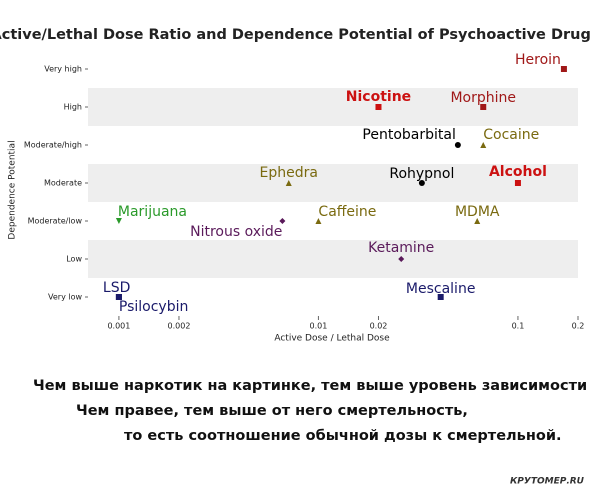 This screenshot has height=490, width=590. Describe the element at coordinates (441, 289) in the screenshot. I see `point-label: Mescaline` at that location.